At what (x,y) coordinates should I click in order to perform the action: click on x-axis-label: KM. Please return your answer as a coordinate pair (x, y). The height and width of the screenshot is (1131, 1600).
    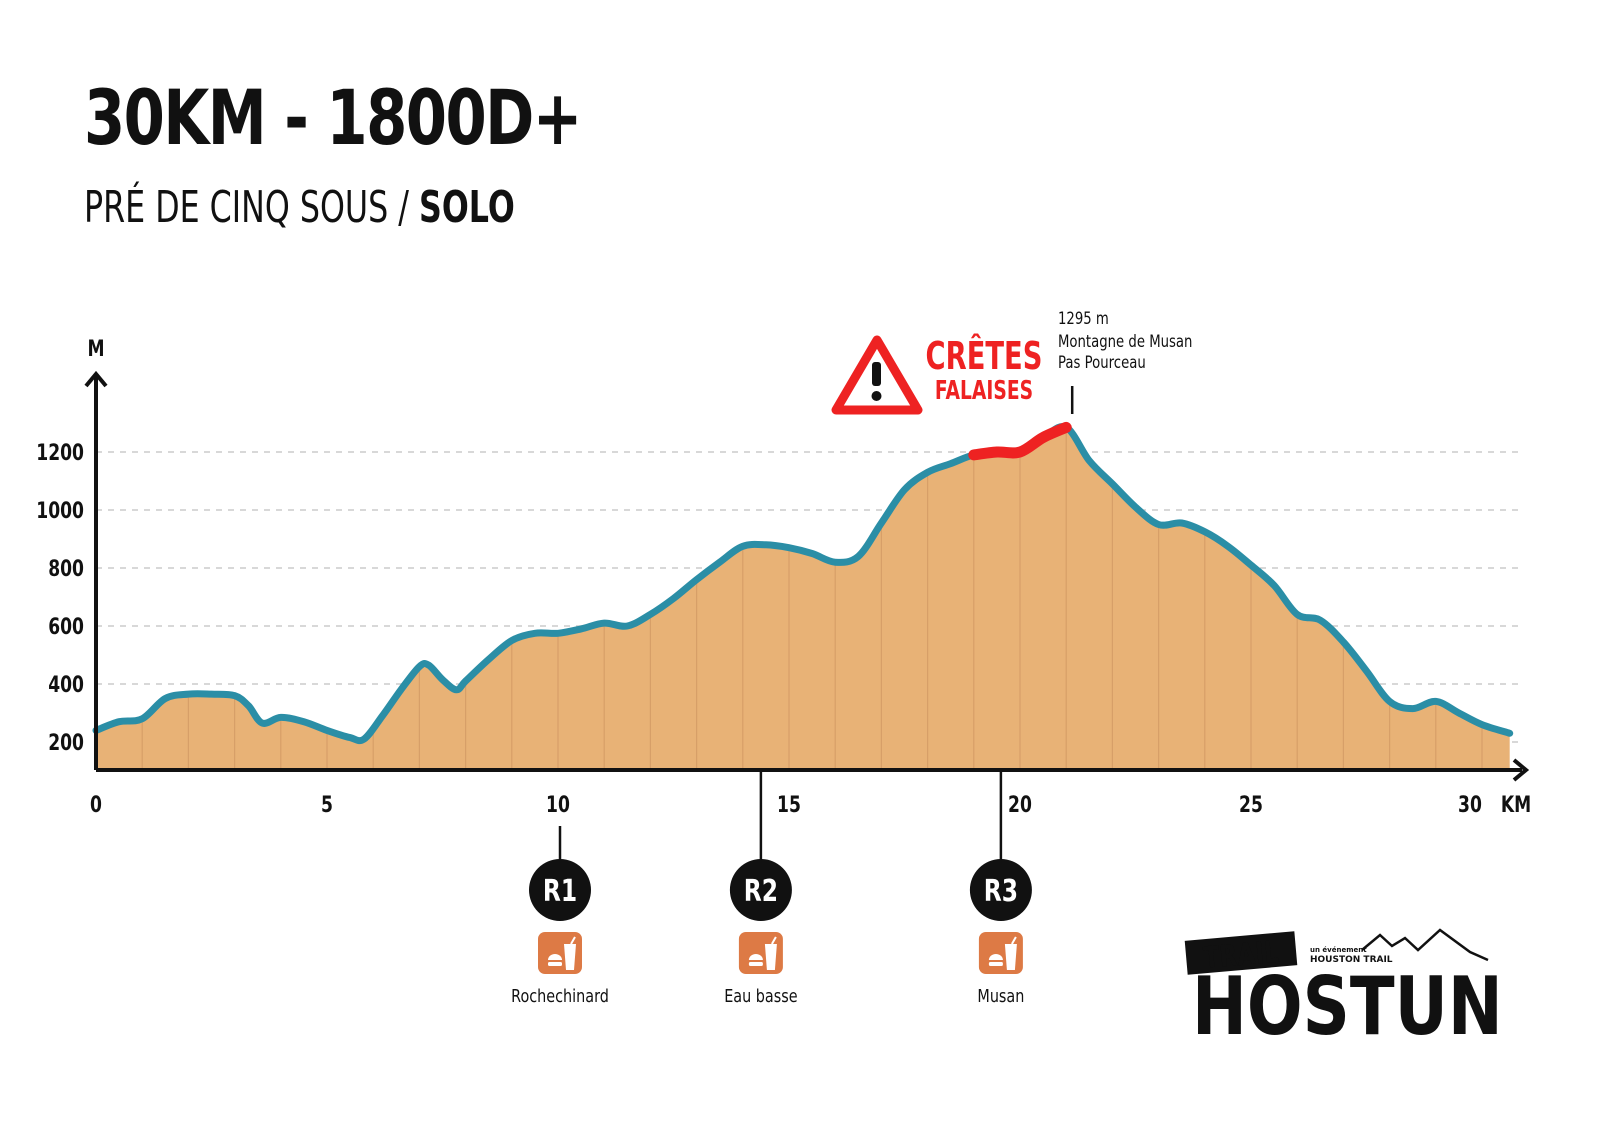
    Looking at the image, I should click on (1516, 805).